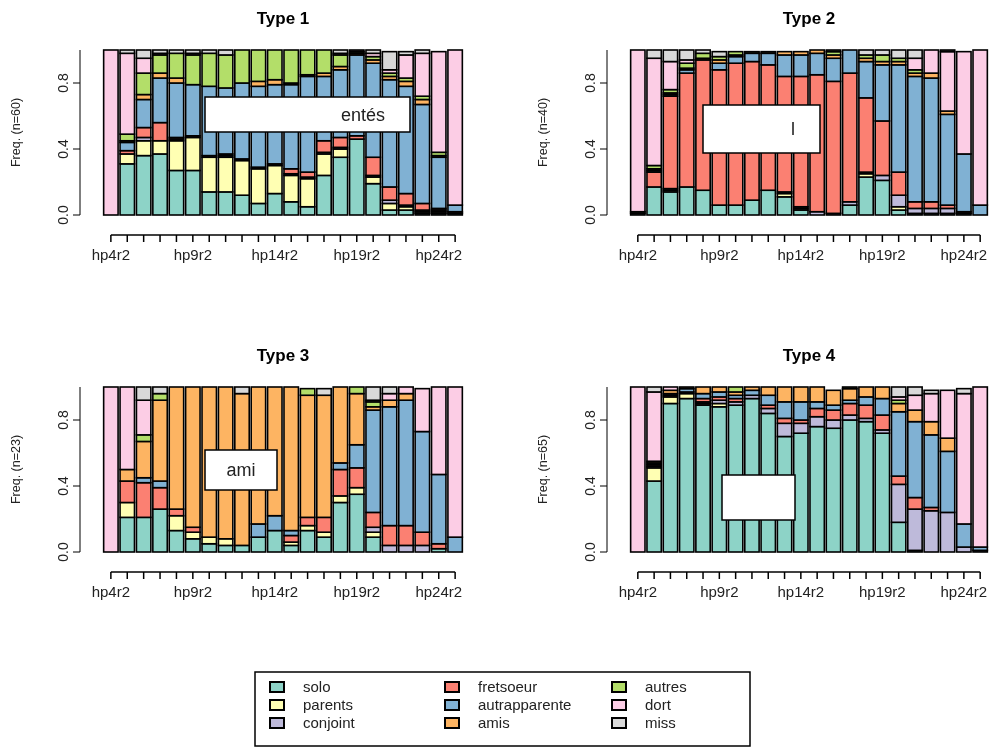 The height and width of the screenshot is (748, 1004). What do you see at coordinates (660, 722) in the screenshot?
I see `legend-label: miss` at bounding box center [660, 722].